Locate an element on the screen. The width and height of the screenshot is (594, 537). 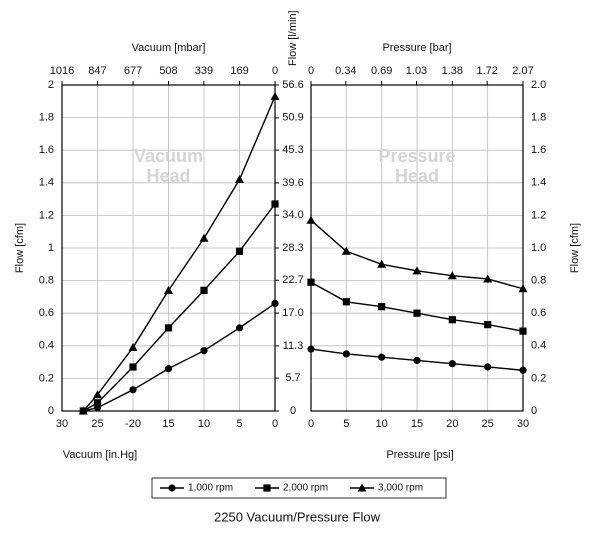
x2-axis-label: Vacuum [mbar] is located at coordinates (169, 48).